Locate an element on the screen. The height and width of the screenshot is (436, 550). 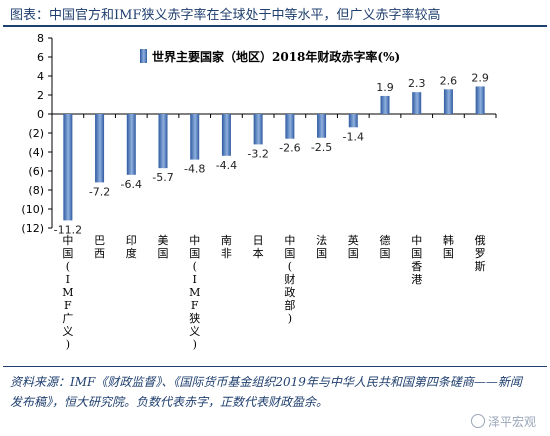
y-tick-label: 6 is located at coordinates (40, 57).